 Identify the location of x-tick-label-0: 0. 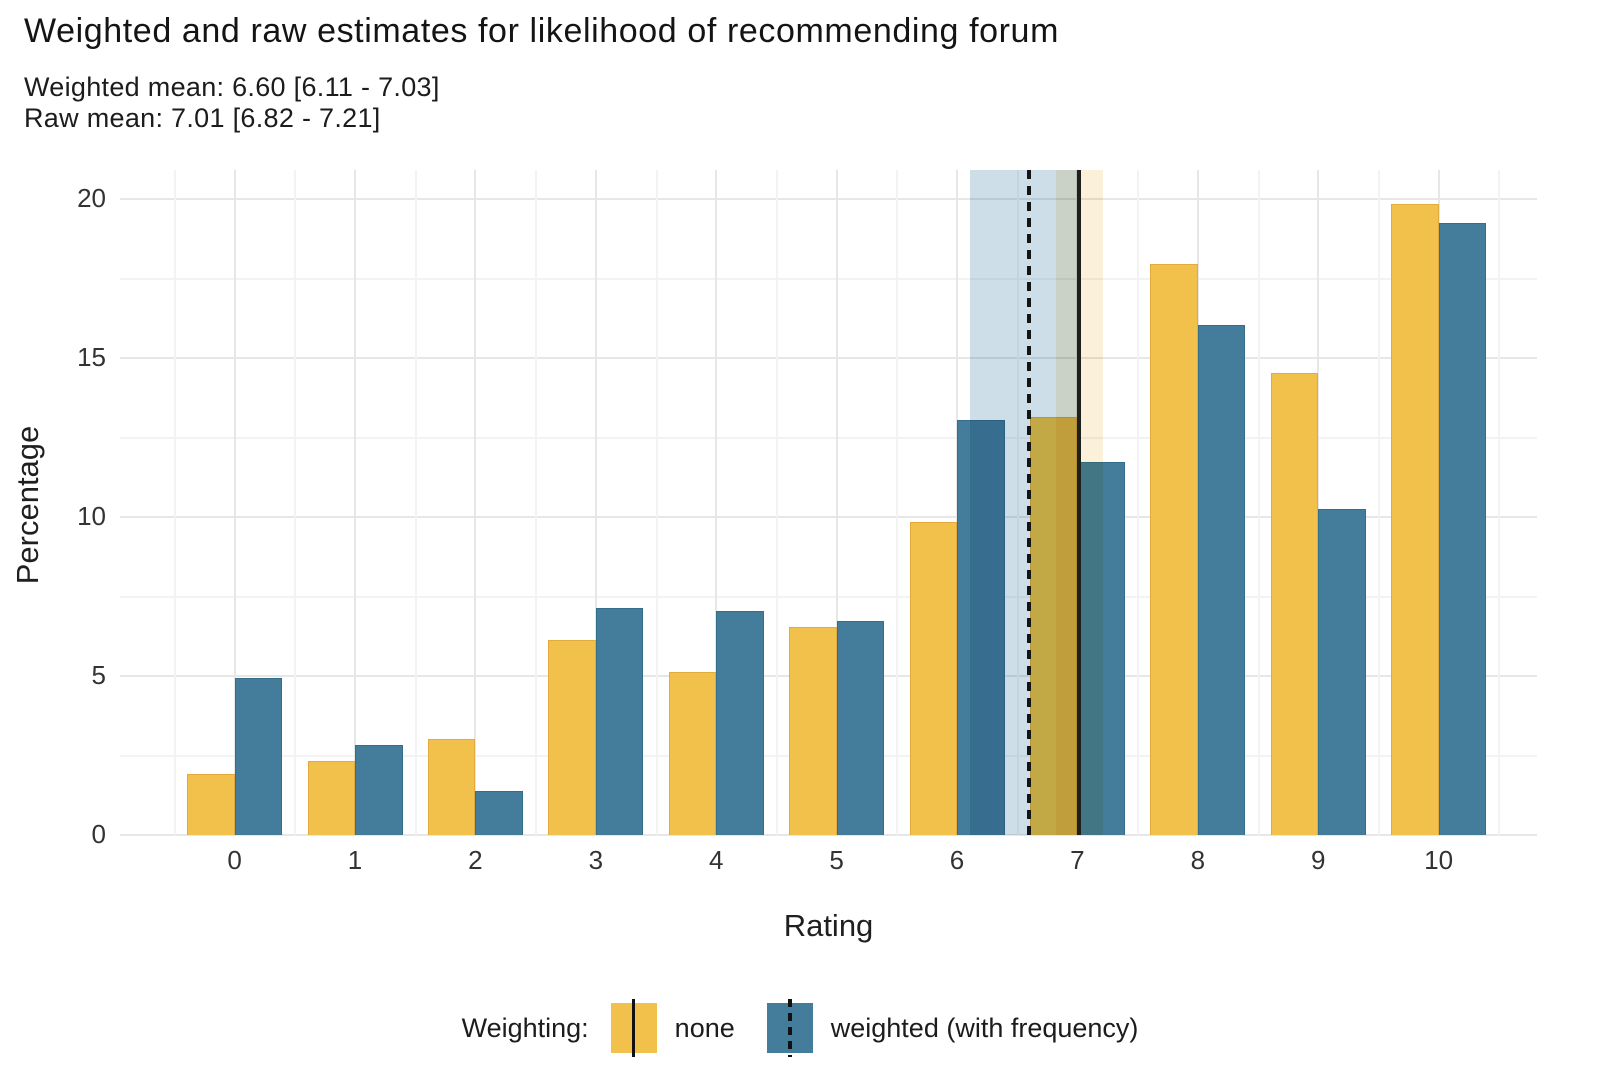
(234, 860).